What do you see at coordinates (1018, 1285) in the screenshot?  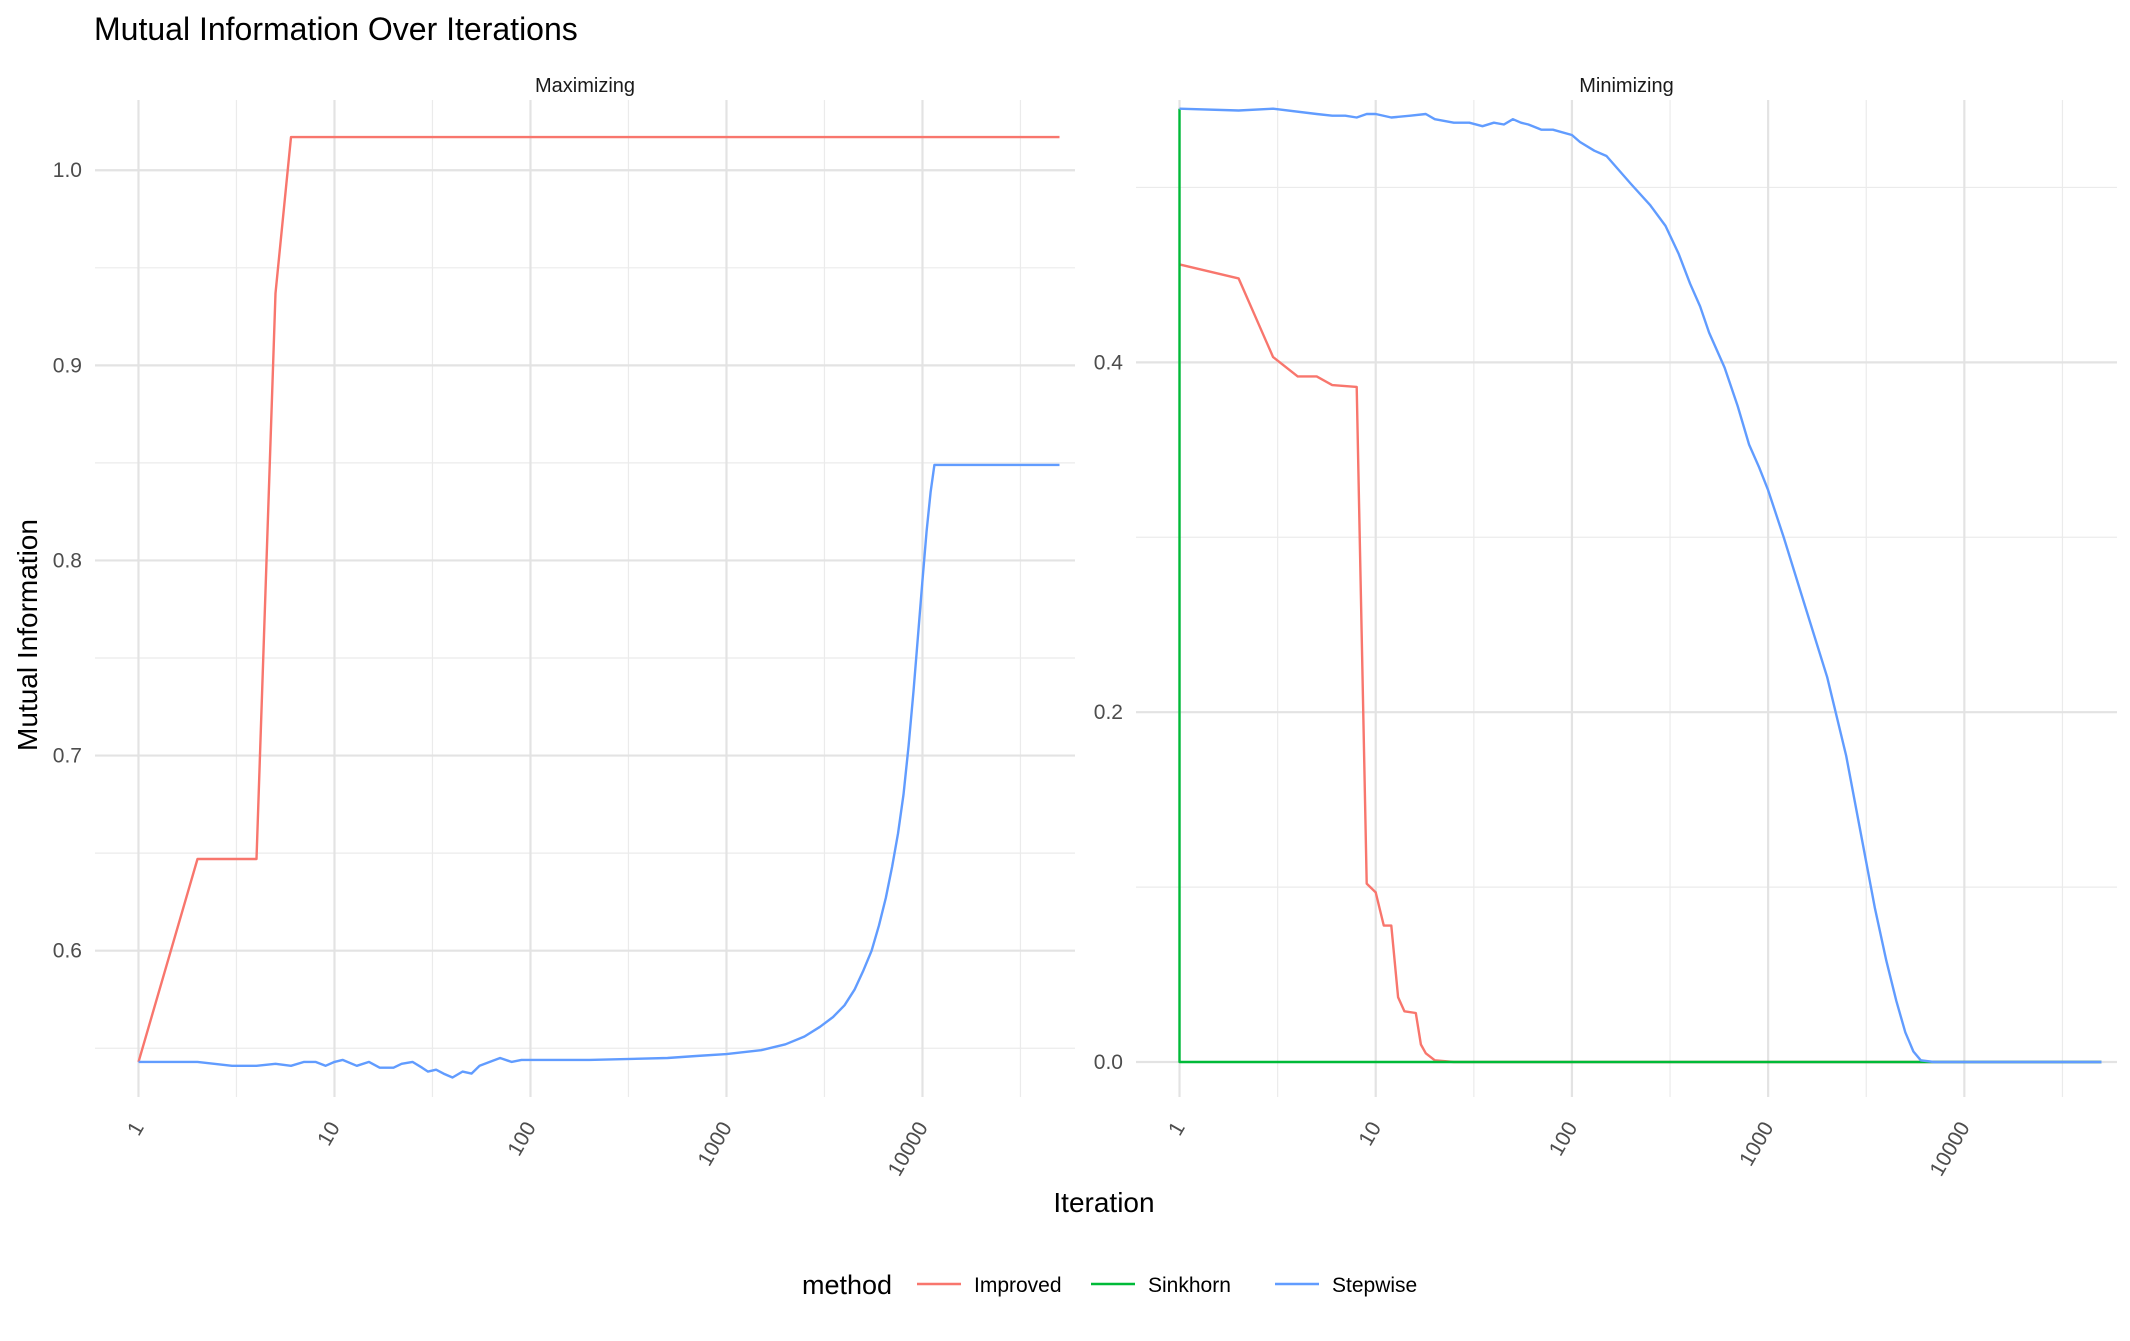 I see `legend-label-improved: Improved` at bounding box center [1018, 1285].